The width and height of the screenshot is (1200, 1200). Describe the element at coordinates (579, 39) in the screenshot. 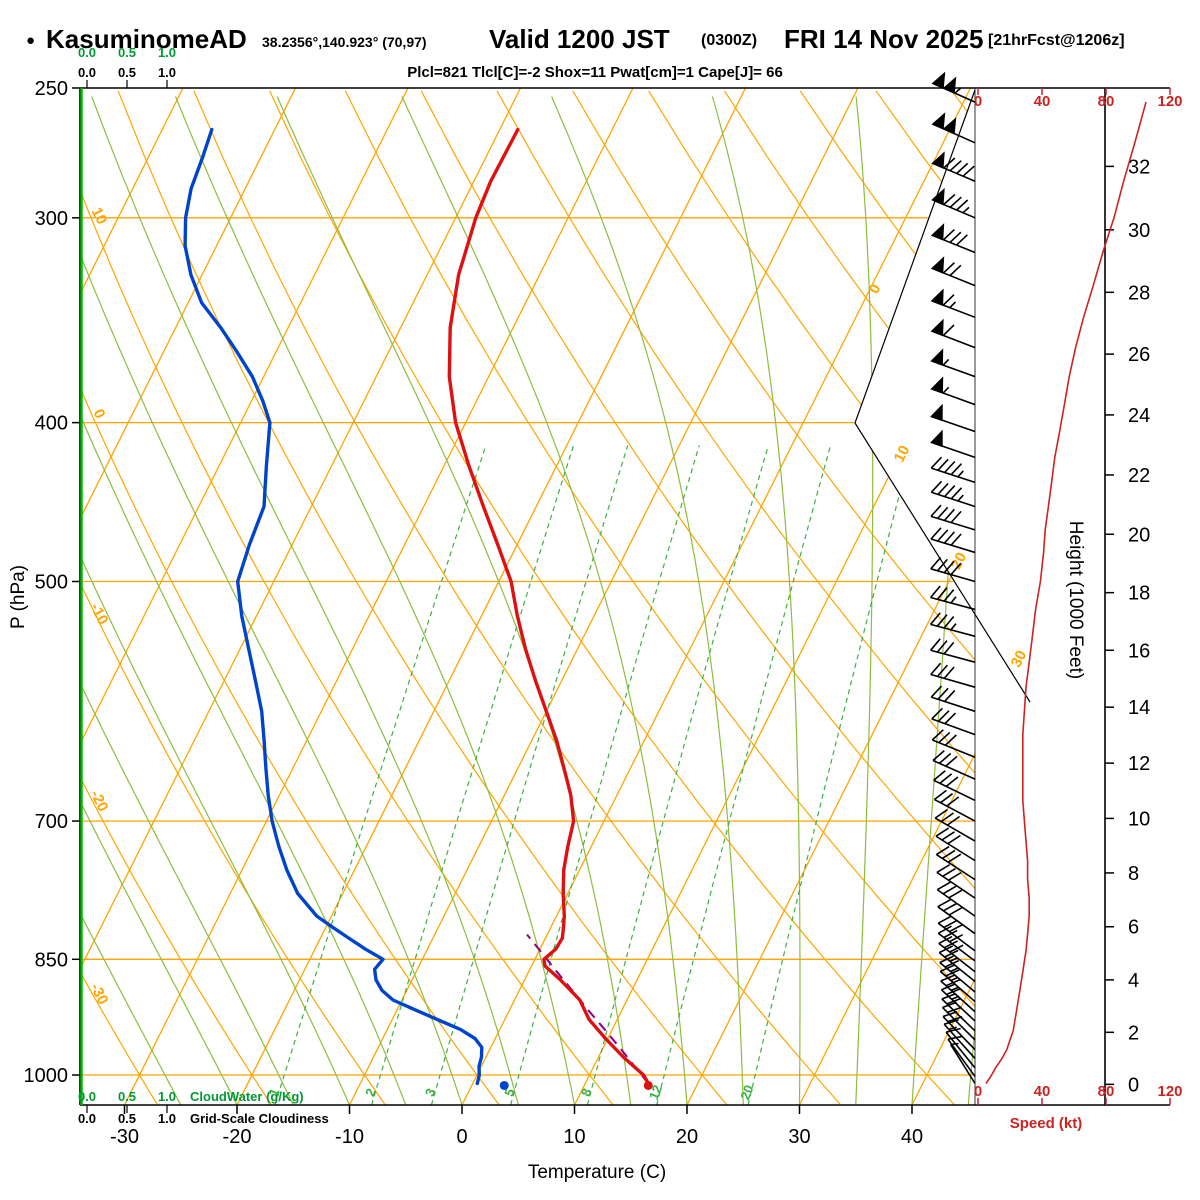

I see `valid-time: Valid 1200 JST` at that location.